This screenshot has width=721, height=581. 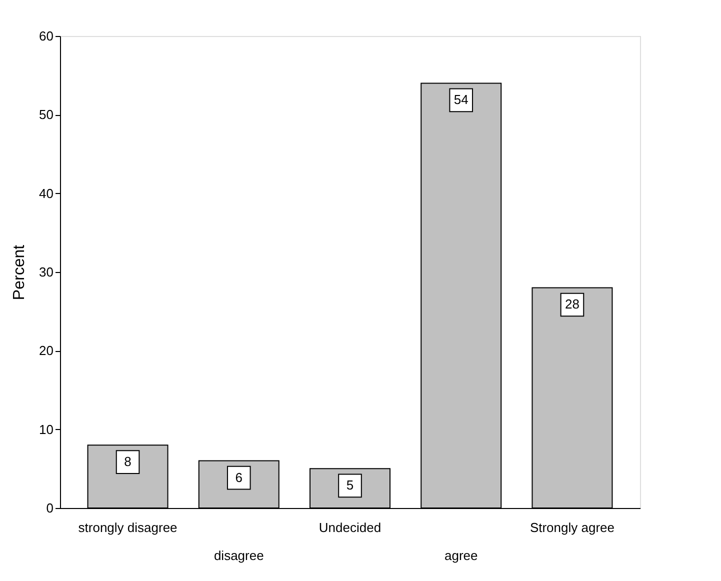 I want to click on y-axis-title: Percent, so click(x=19, y=272).